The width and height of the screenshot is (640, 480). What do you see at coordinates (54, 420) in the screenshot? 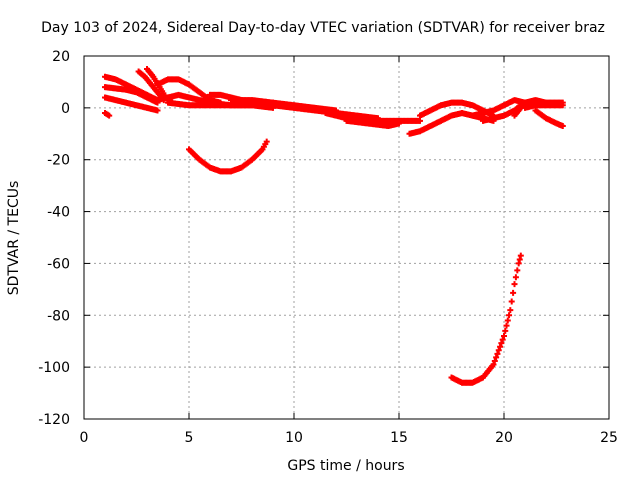
I see `y-tick-label: -120` at bounding box center [54, 420].